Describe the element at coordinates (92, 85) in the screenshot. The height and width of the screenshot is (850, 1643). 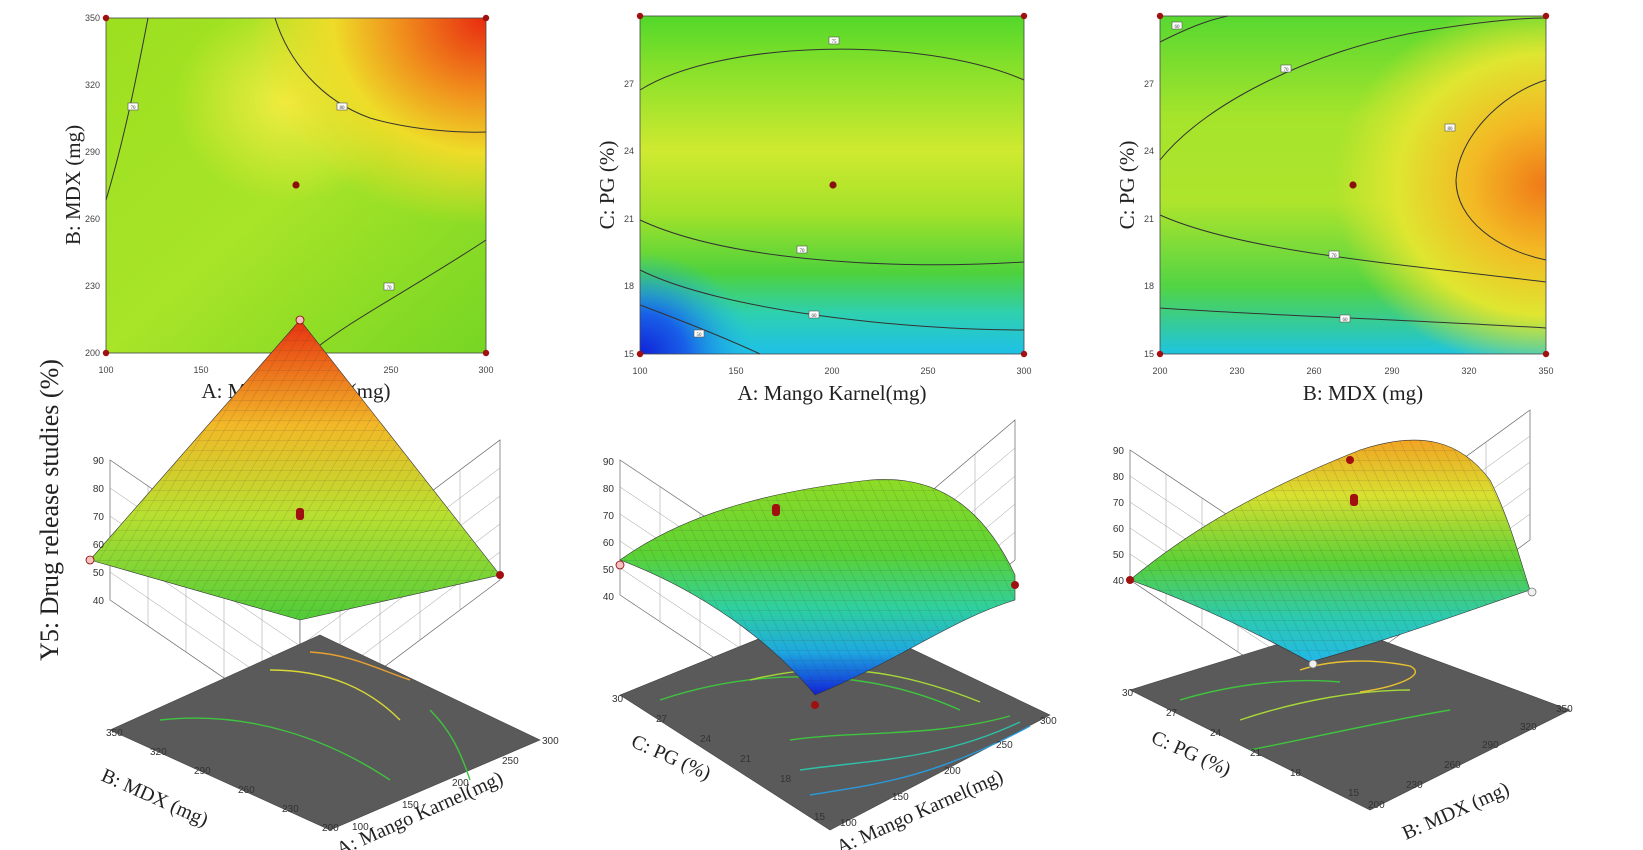
I see `y-tick: 320` at that location.